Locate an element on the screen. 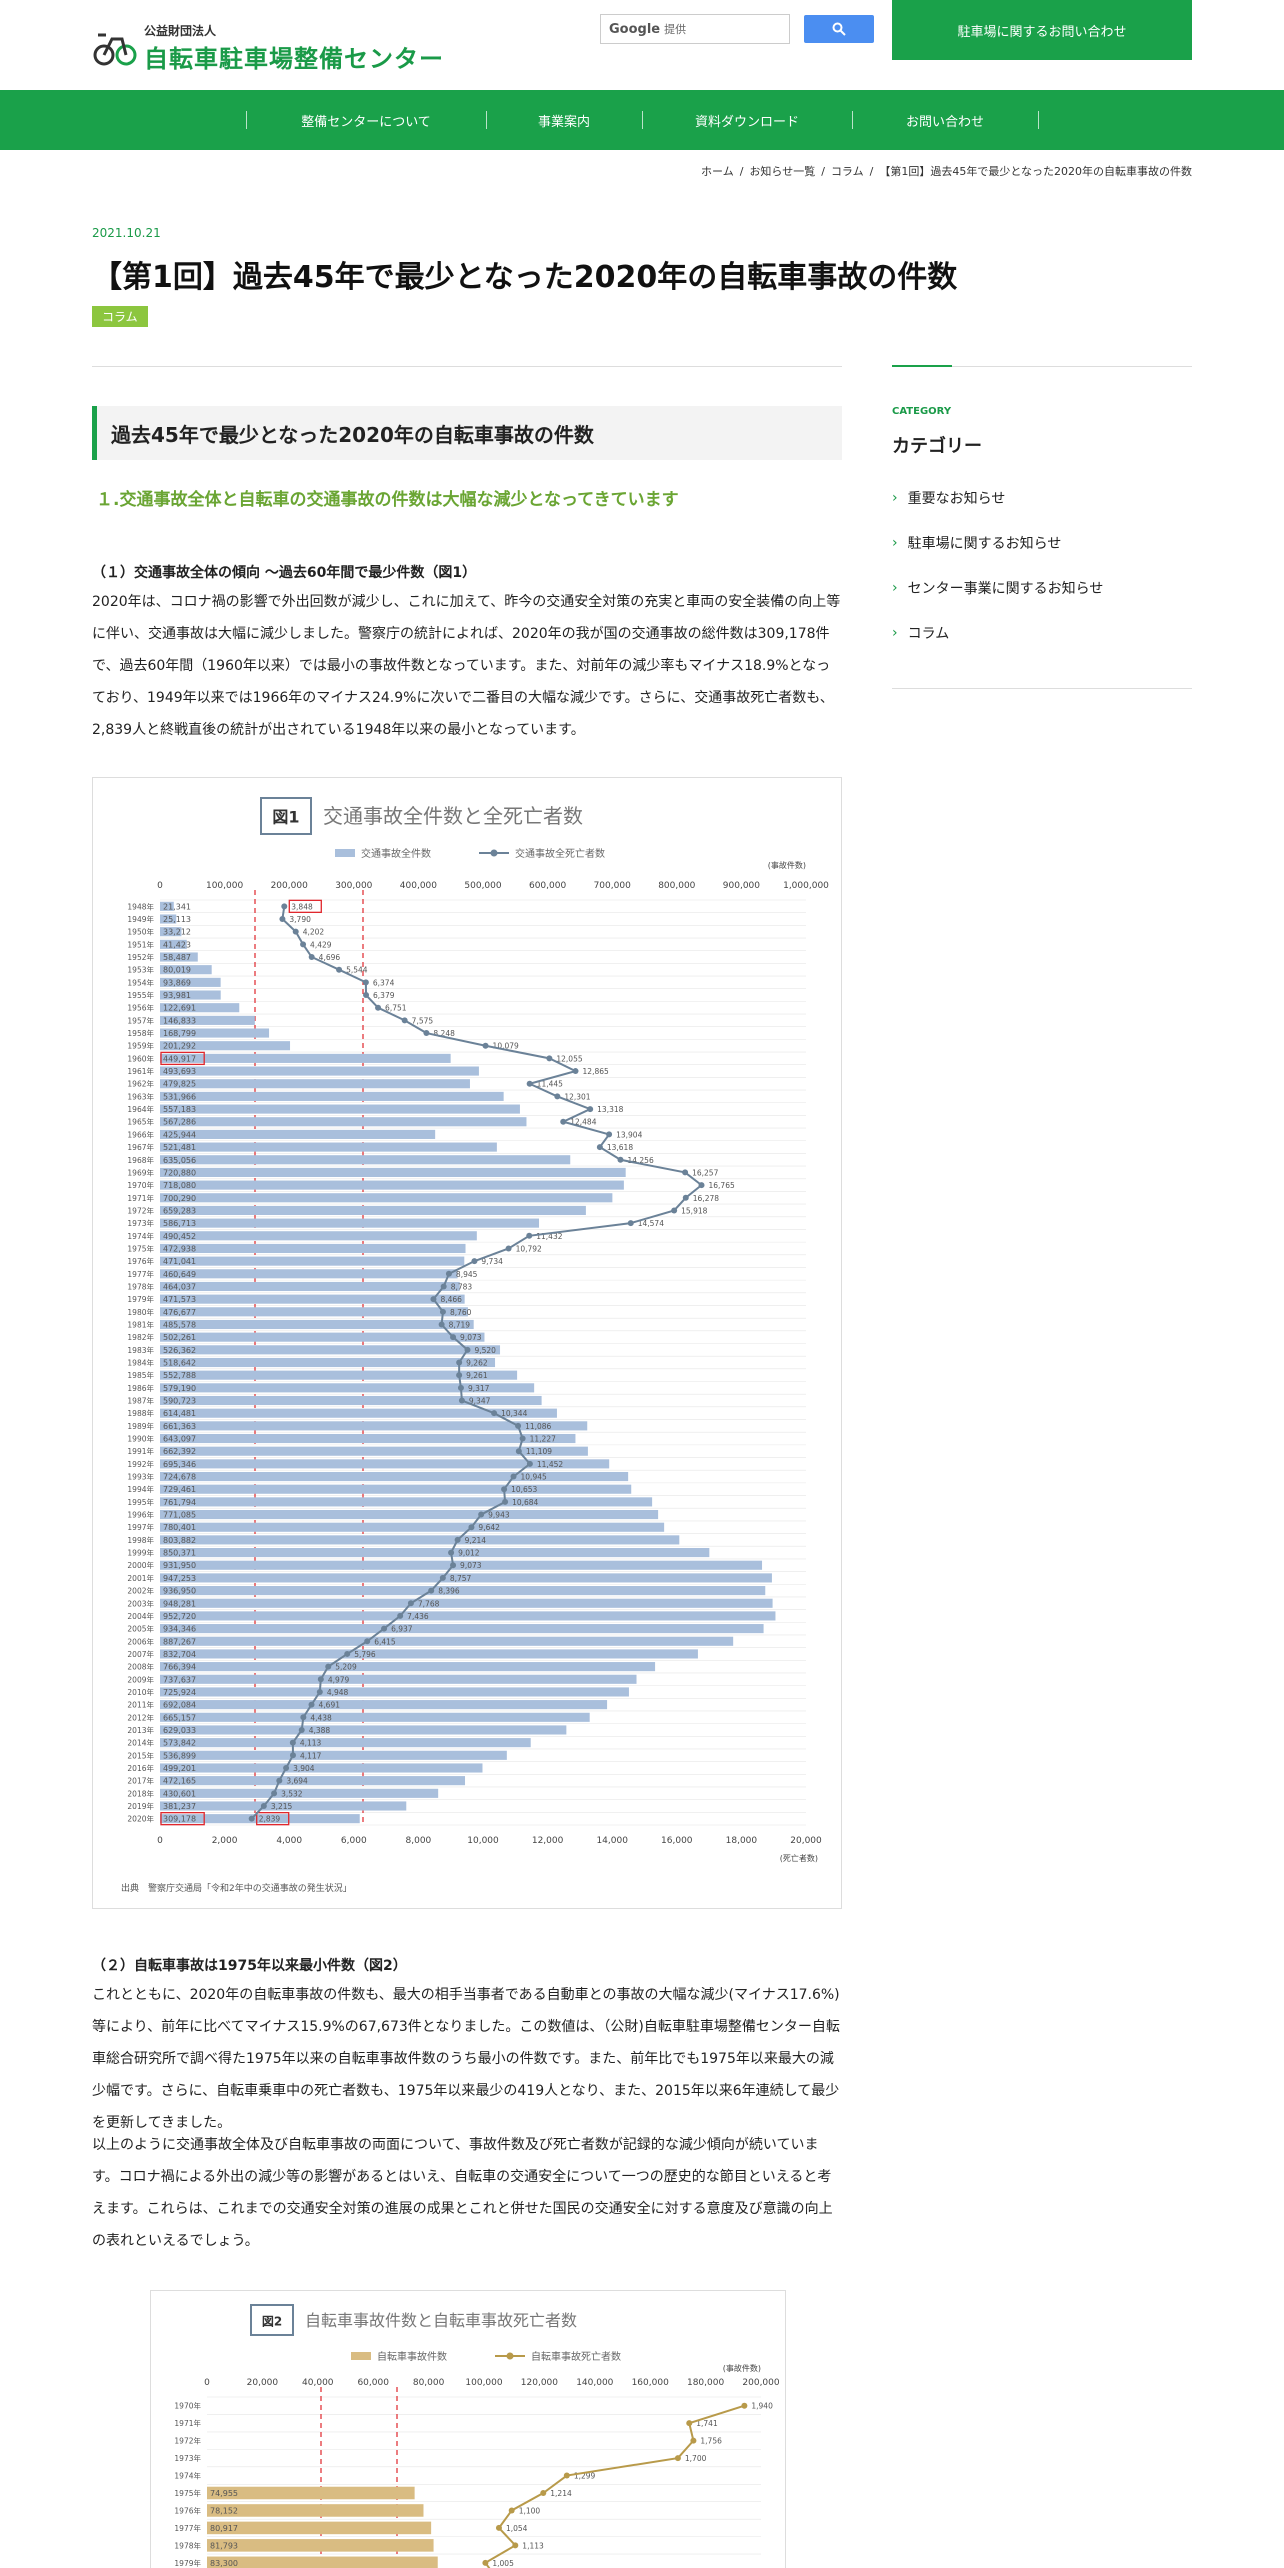 The image size is (1284, 2568). sidebar-item-important: › 重要なお知らせ is located at coordinates (948, 498).